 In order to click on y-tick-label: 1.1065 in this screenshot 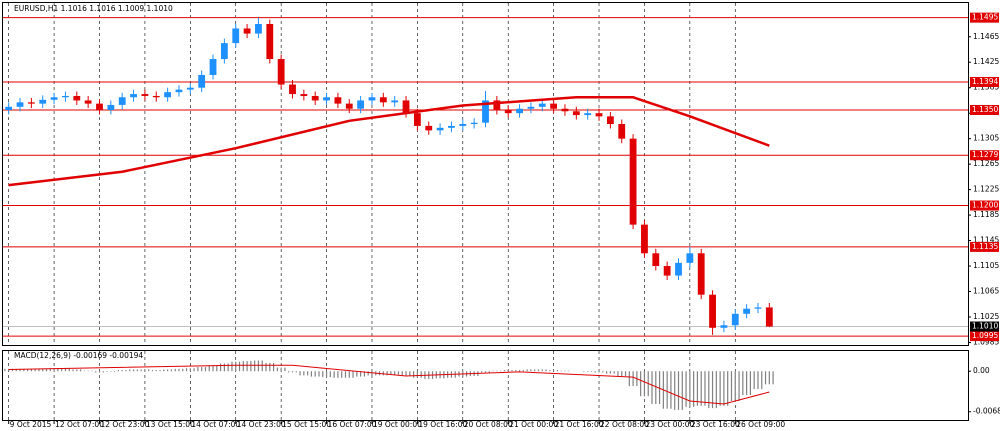, I will do `click(986, 291)`.